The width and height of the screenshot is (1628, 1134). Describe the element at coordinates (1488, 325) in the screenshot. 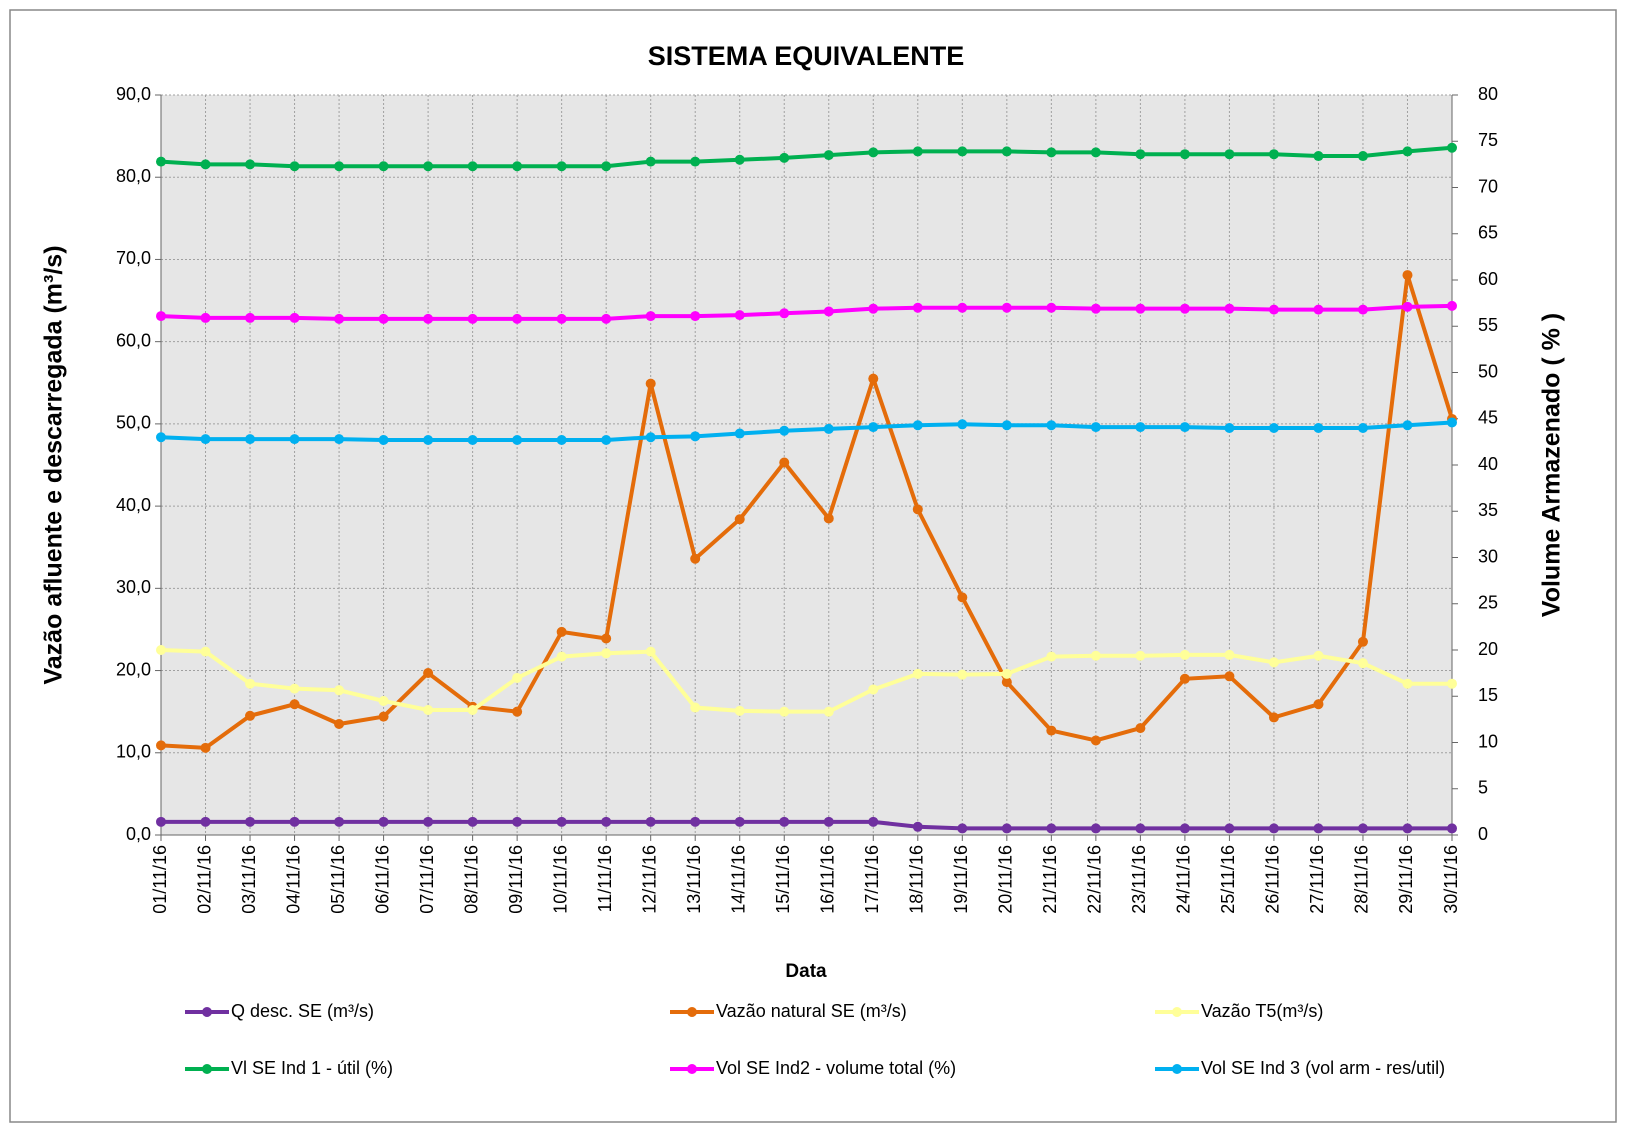

I see `y2-tick-label: 55` at that location.